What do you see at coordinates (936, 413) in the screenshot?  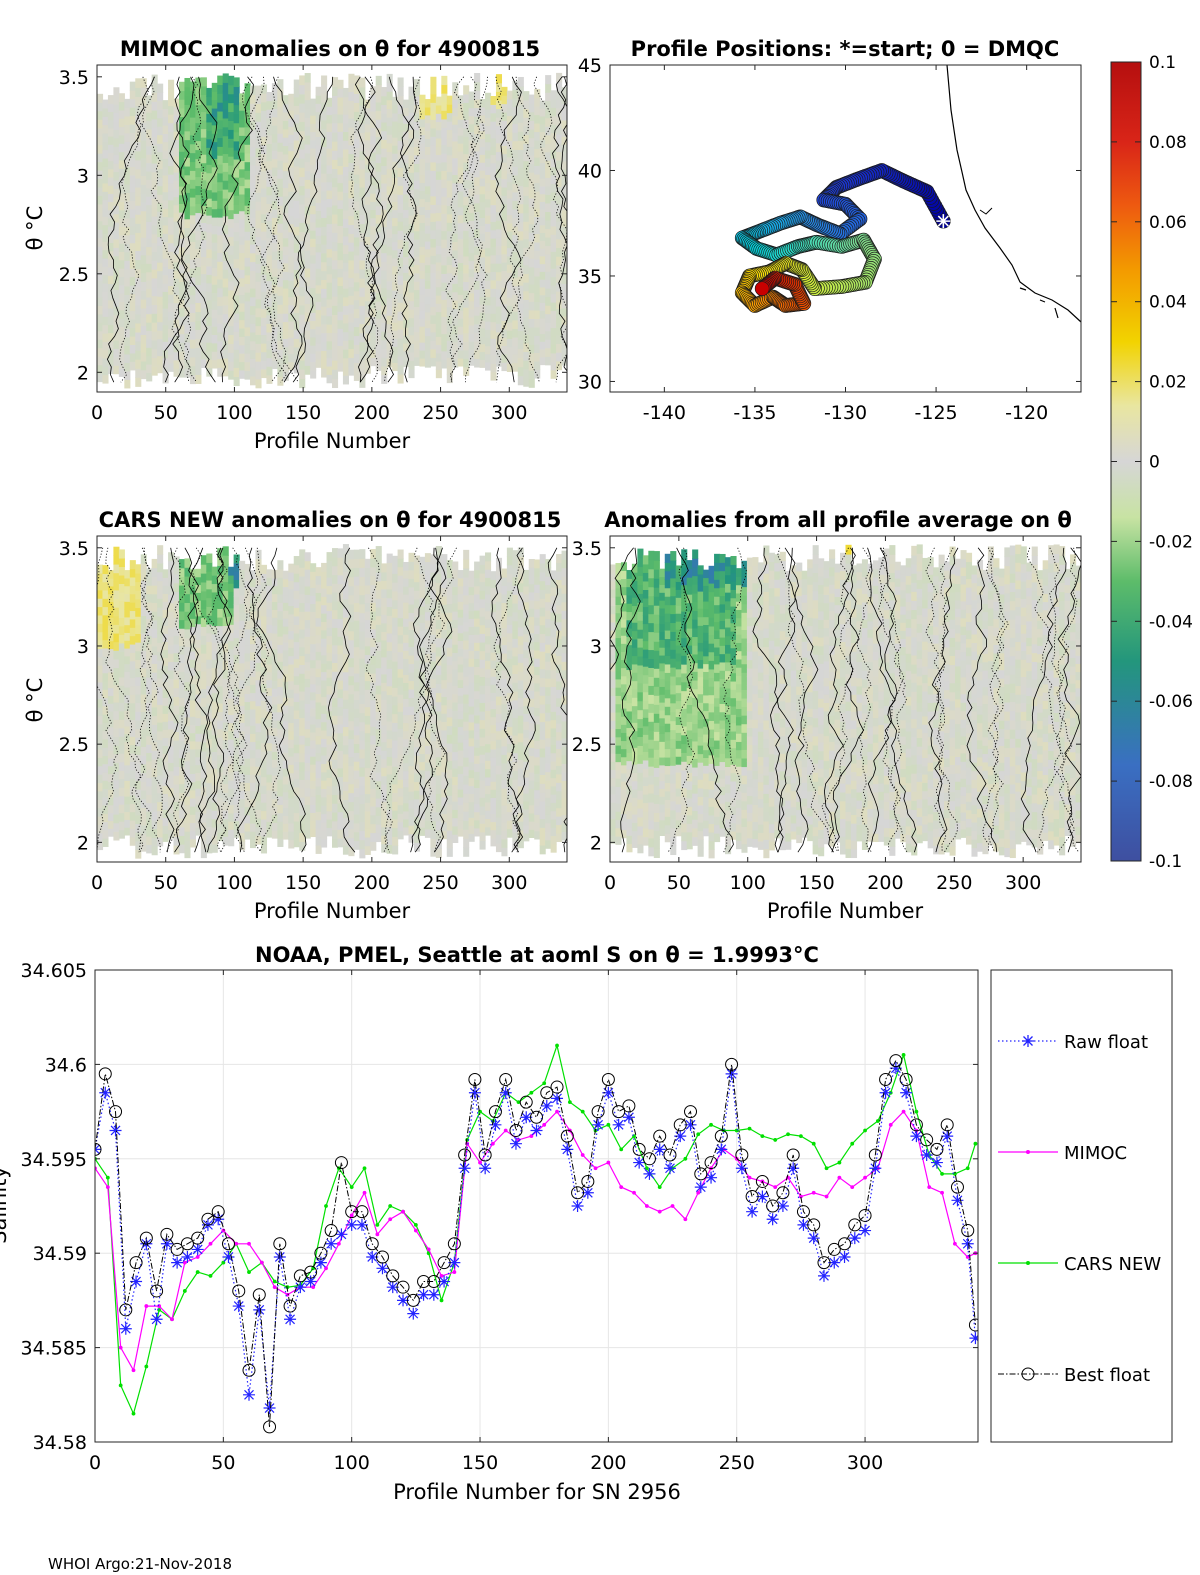 I see `positions-x-tick-label: -125` at bounding box center [936, 413].